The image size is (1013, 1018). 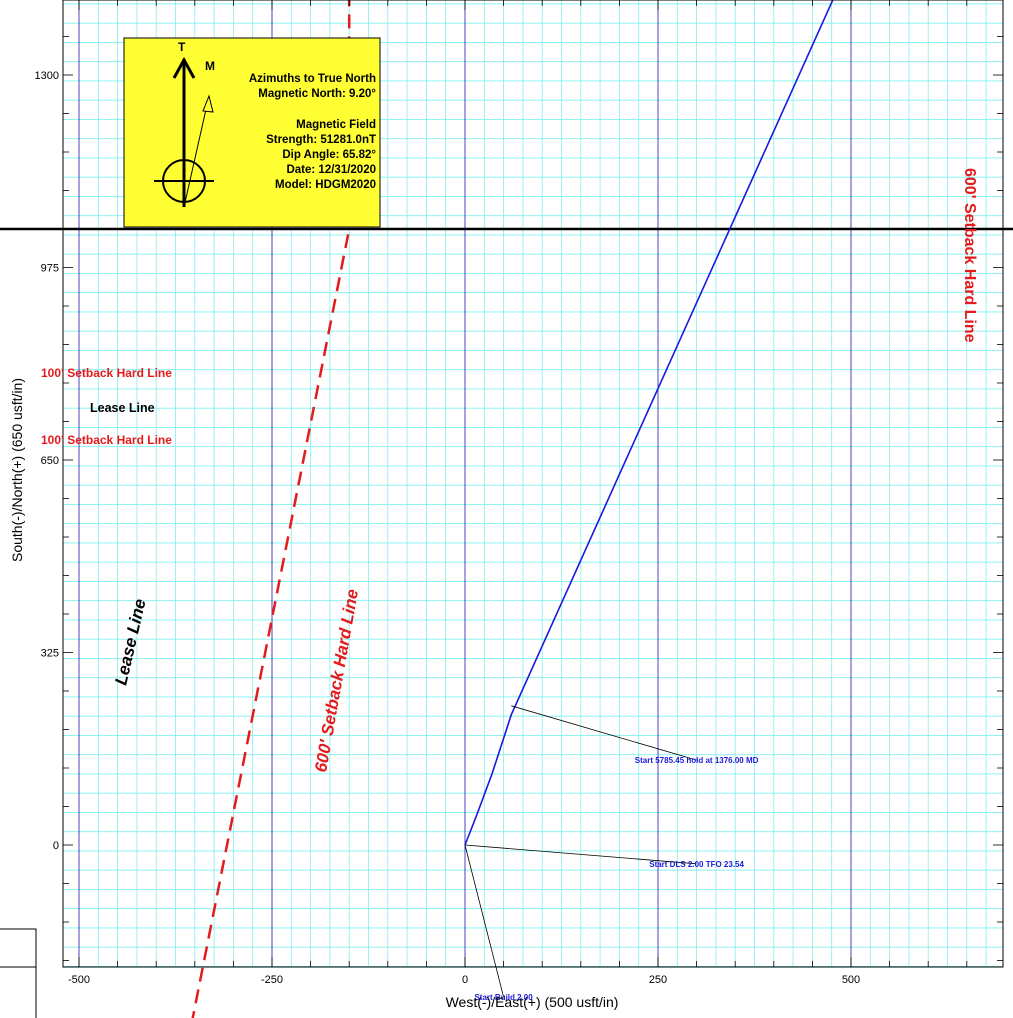 What do you see at coordinates (503, 997) in the screenshot?
I see `annotation-label: Start Build 2.00` at bounding box center [503, 997].